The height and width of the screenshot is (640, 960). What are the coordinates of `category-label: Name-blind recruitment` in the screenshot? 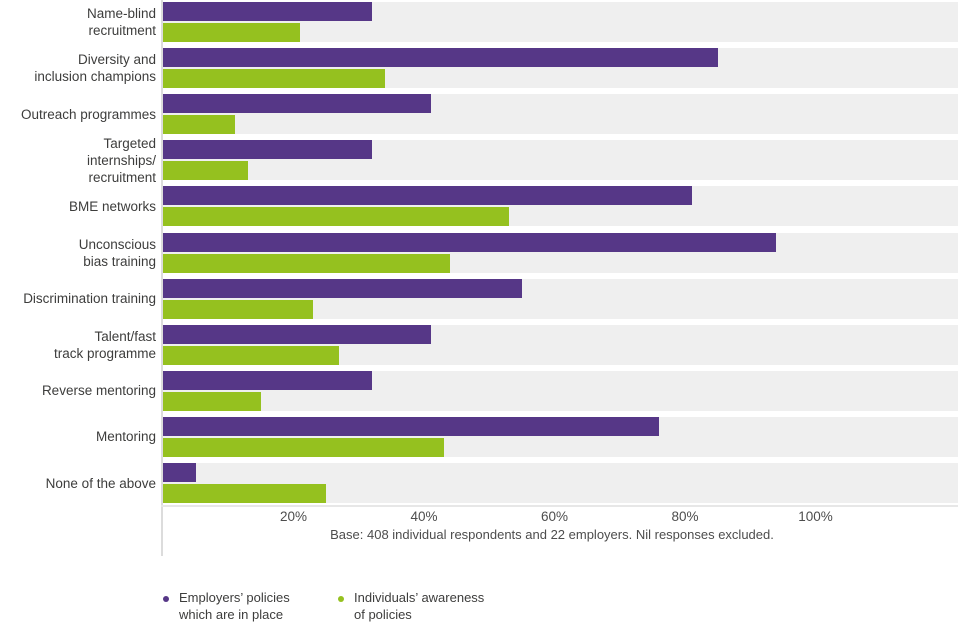 It's located at (121, 22).